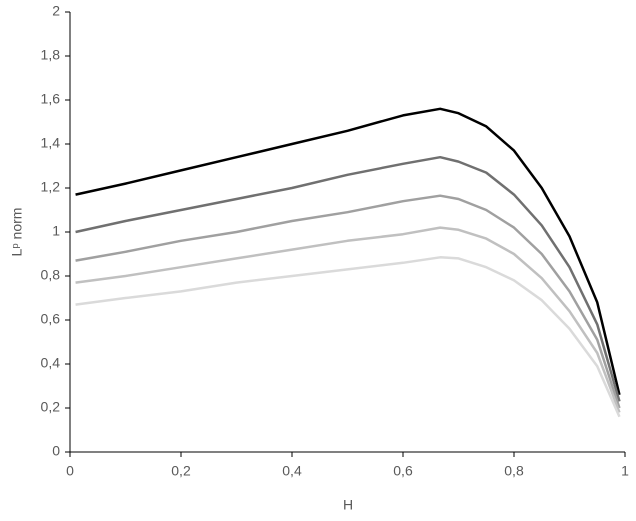 The image size is (636, 521). What do you see at coordinates (17, 232) in the screenshot?
I see `y-axis-label: Lᵖ norm` at bounding box center [17, 232].